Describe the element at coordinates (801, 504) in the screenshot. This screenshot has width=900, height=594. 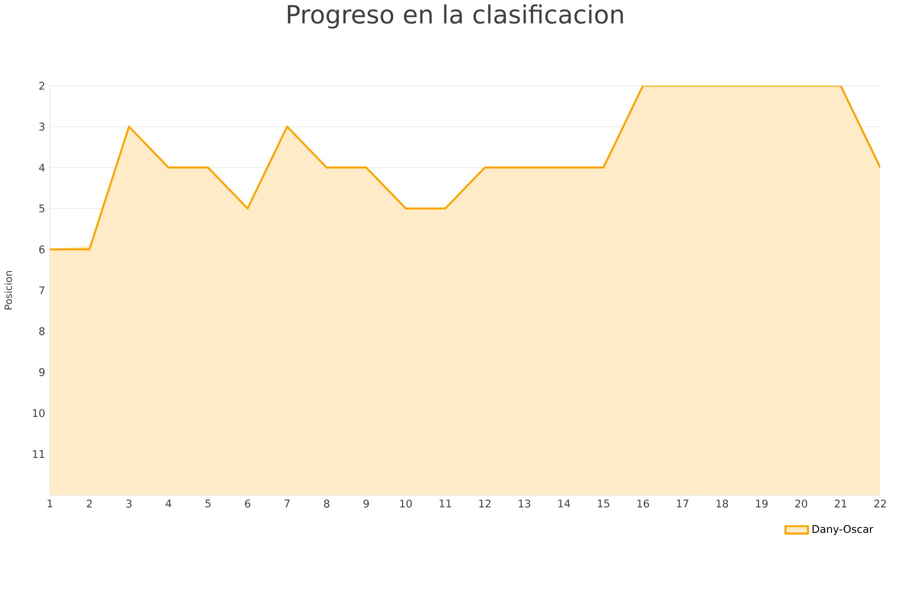
I see `x-tick-label: 20` at that location.